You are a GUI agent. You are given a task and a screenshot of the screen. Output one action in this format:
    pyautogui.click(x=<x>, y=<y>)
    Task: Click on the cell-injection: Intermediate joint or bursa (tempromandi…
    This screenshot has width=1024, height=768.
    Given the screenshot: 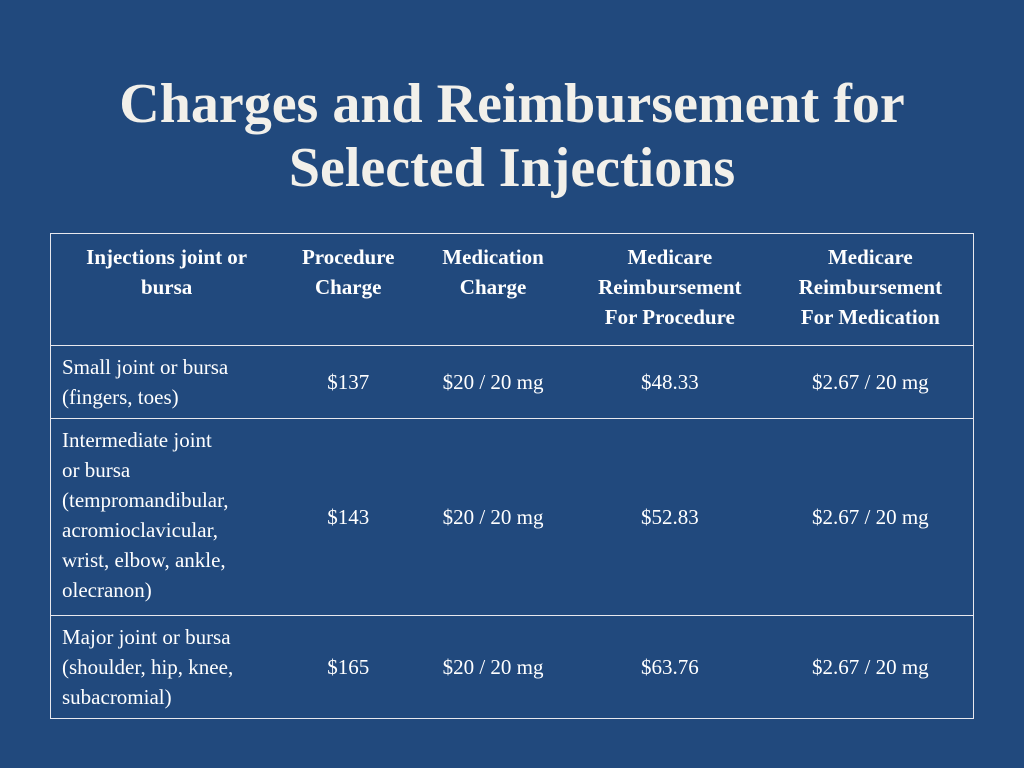 What is the action you would take?
    pyautogui.click(x=166, y=517)
    